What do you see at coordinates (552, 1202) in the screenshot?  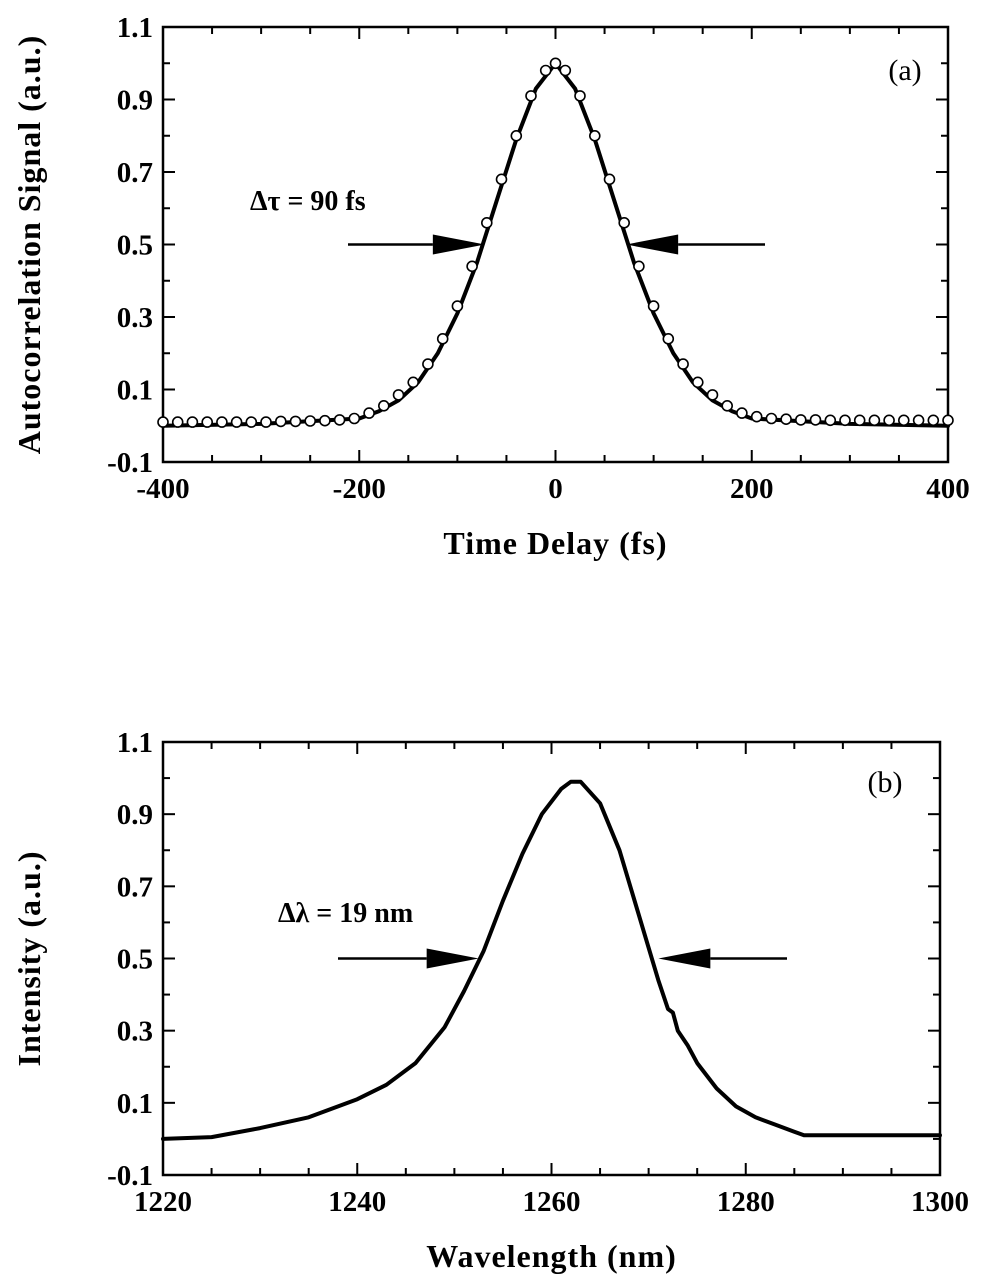 I see `x-tick-label: 1260` at bounding box center [552, 1202].